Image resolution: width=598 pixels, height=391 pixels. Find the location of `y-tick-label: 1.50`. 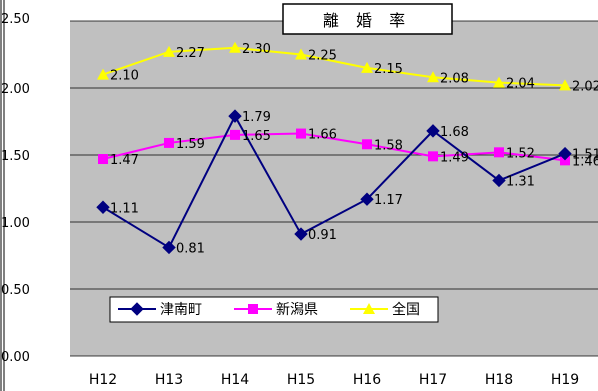

y-tick-label: 1.50 is located at coordinates (15, 156).